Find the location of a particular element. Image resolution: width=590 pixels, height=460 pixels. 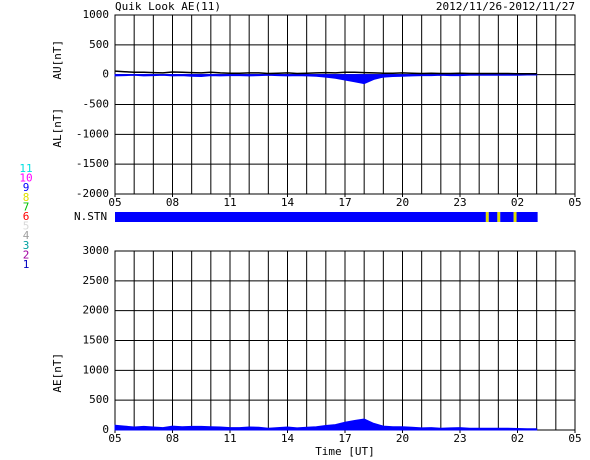

y-tick-label: -2000 is located at coordinates (92, 193).